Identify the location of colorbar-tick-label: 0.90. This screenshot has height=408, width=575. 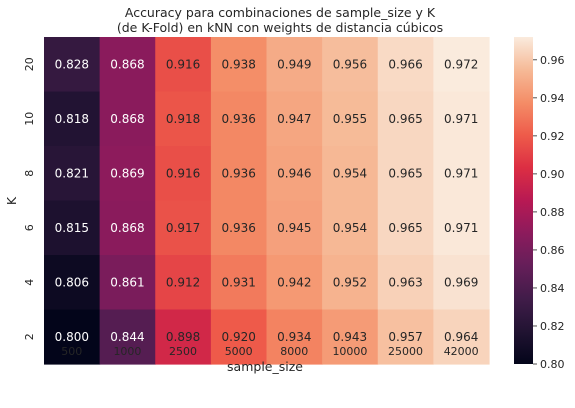
(552, 174).